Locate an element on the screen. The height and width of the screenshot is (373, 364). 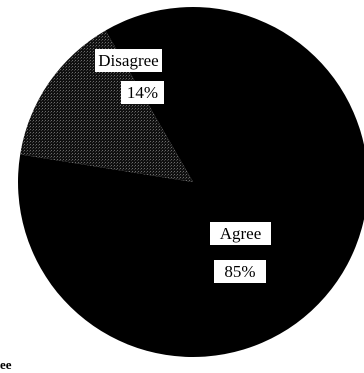
slice-label-agree-value: 85% is located at coordinates (239, 271).